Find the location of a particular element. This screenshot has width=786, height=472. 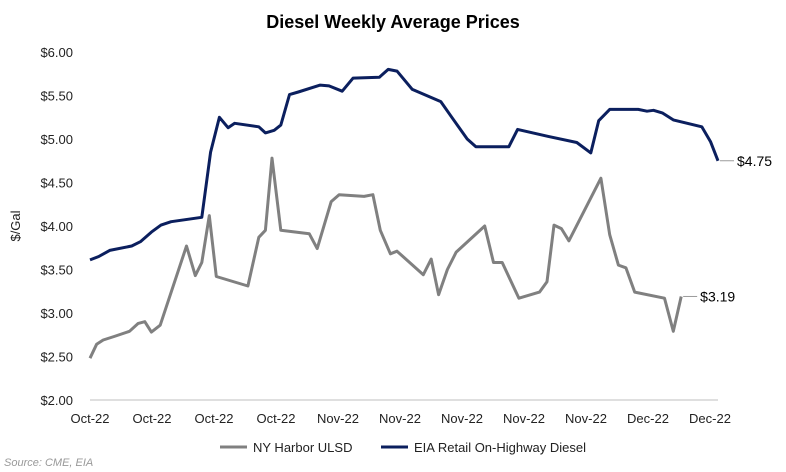

legend-label-eia-retail: EIA Retail On-Highway Diesel is located at coordinates (500, 447).